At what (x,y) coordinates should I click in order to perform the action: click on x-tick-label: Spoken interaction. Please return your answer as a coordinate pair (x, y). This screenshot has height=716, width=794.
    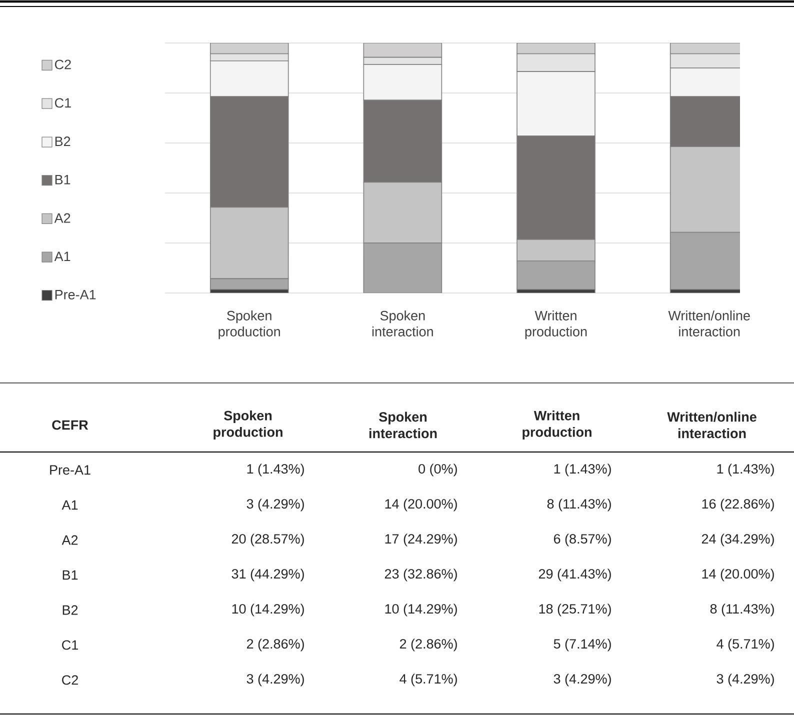
    Looking at the image, I should click on (402, 323).